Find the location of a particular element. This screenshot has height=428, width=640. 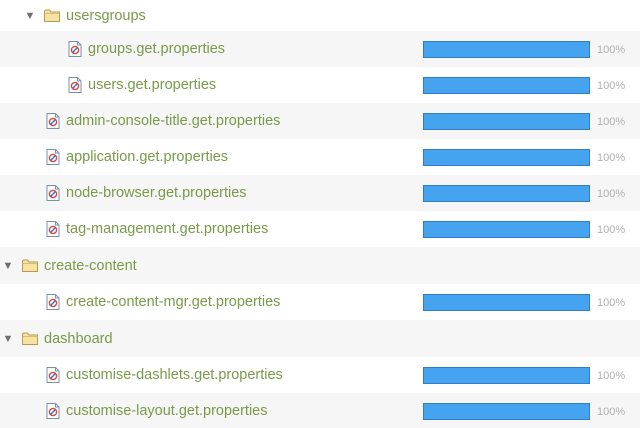

tree-file-row: users.get.properties 100% is located at coordinates (320, 85).